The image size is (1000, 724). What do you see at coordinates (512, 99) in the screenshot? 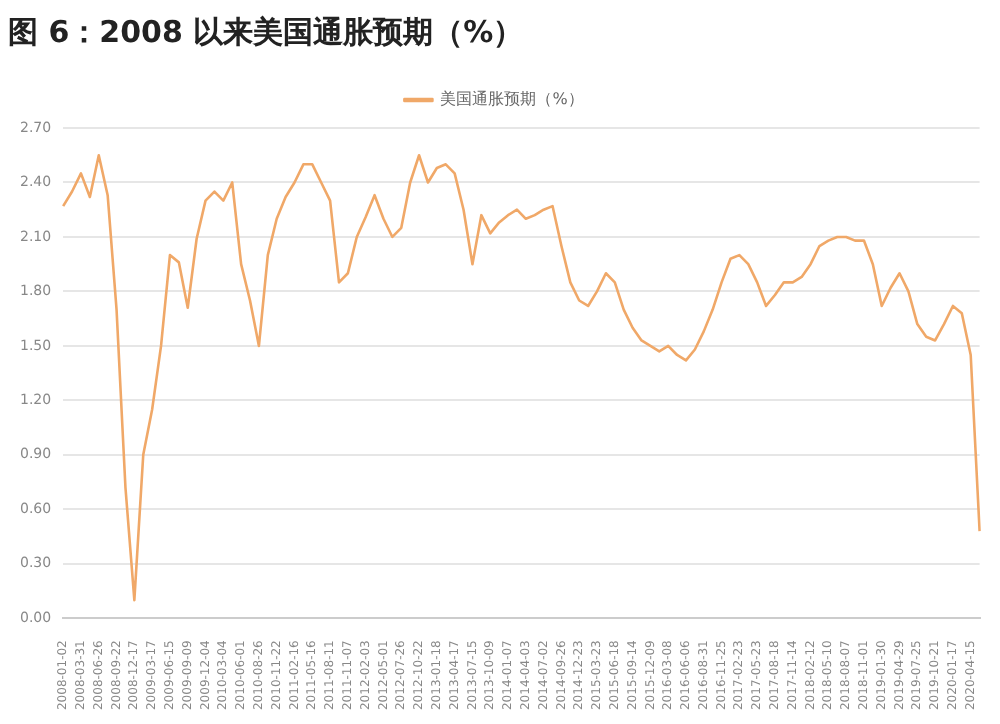
I see `legend-label: 美国通胀预期（%）` at bounding box center [512, 99].